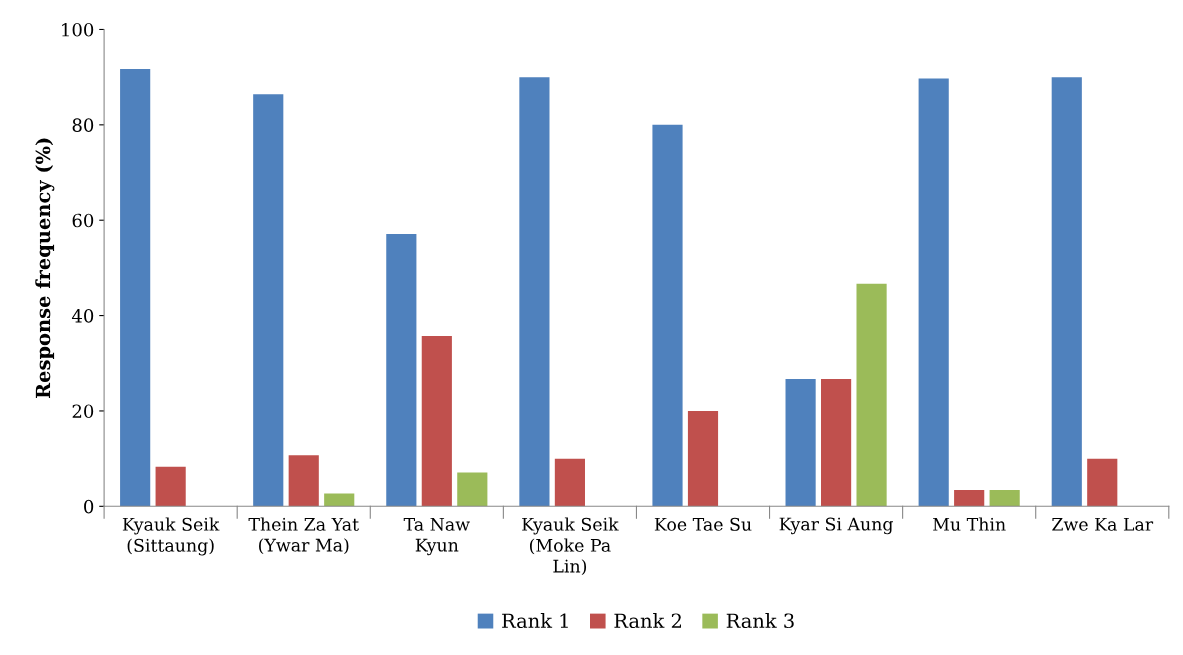 This screenshot has height=655, width=1183. I want to click on y-tick-label: 100, so click(78, 29).